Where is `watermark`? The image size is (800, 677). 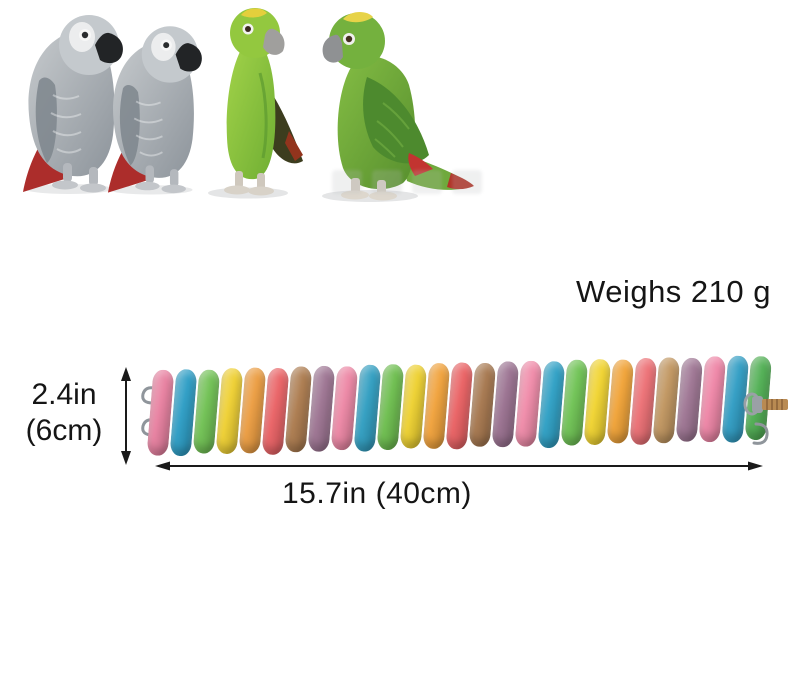
watermark is located at coordinates (420, 186).